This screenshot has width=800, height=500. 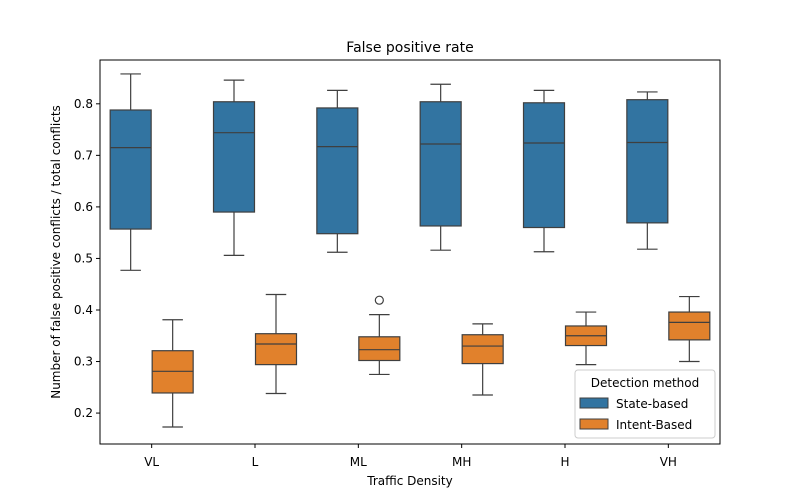 I want to click on y-tick-label: 0.4, so click(x=83, y=310).